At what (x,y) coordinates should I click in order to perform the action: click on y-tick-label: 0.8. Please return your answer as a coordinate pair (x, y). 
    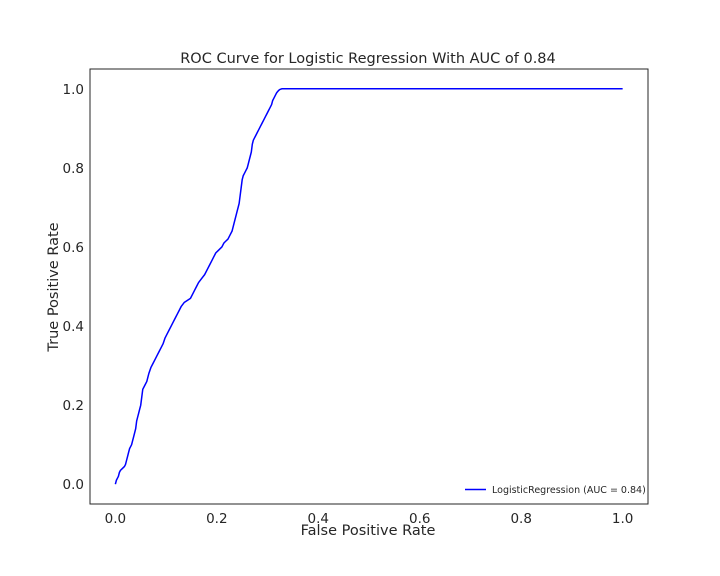
    Looking at the image, I should click on (73, 169).